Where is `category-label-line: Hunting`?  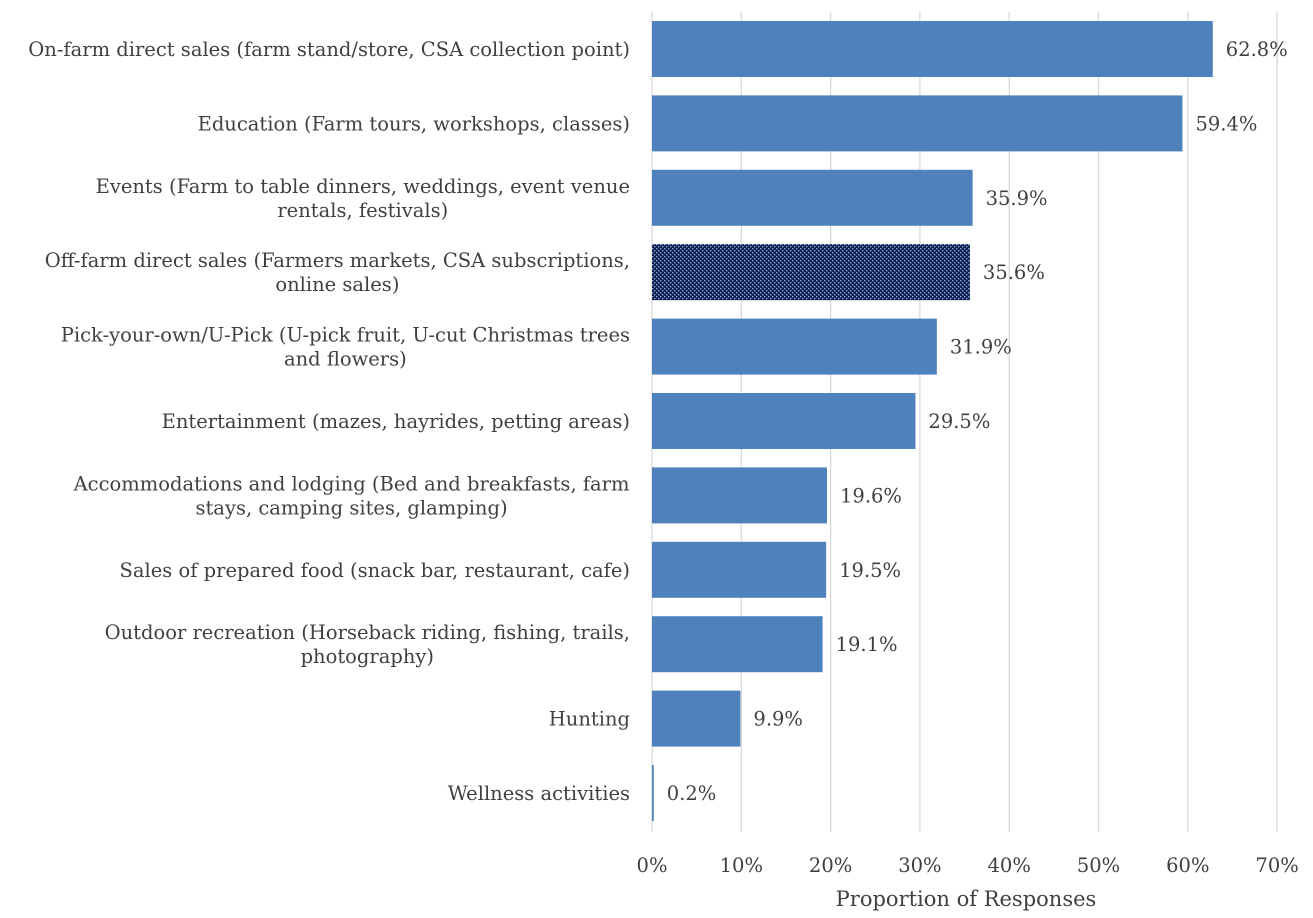
category-label-line: Hunting is located at coordinates (589, 719).